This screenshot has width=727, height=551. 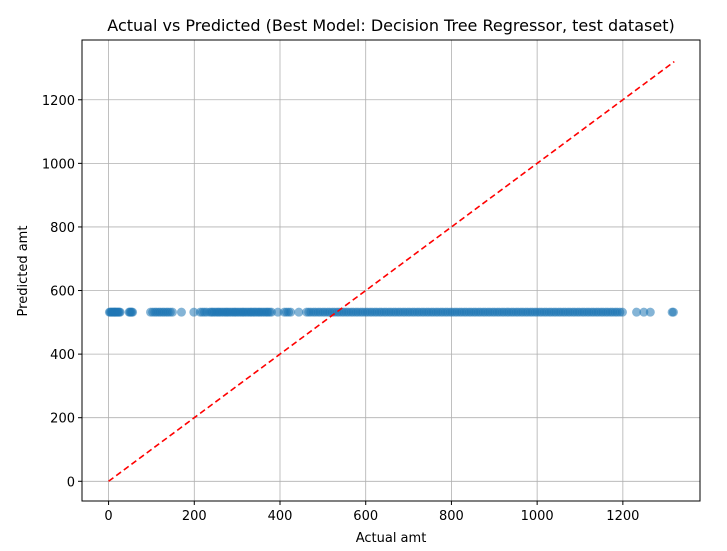 I want to click on y-tick-label: 600, so click(x=62, y=292).